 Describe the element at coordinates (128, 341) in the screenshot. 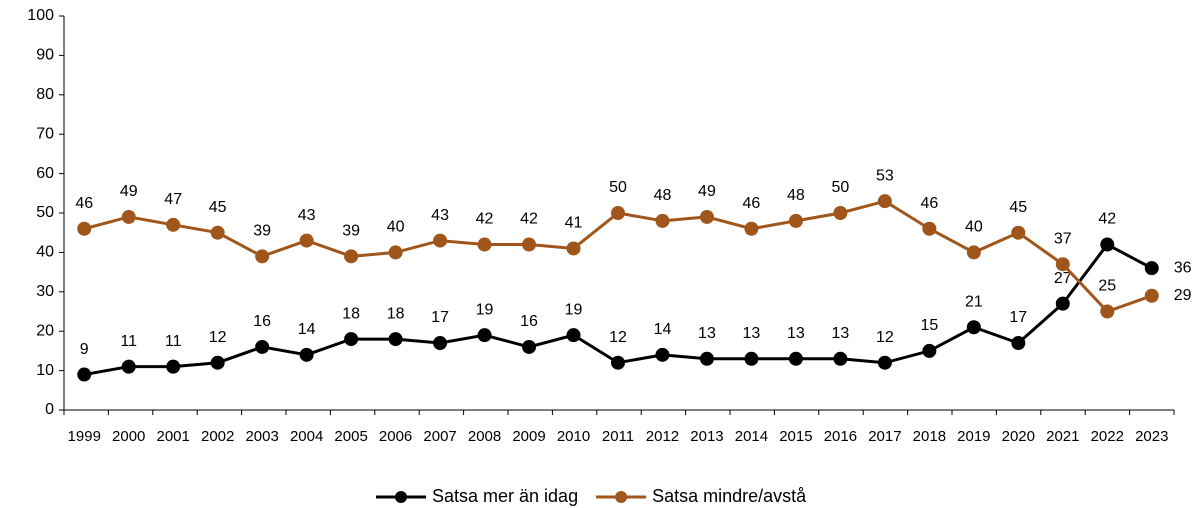

I see `data-label: 11` at that location.